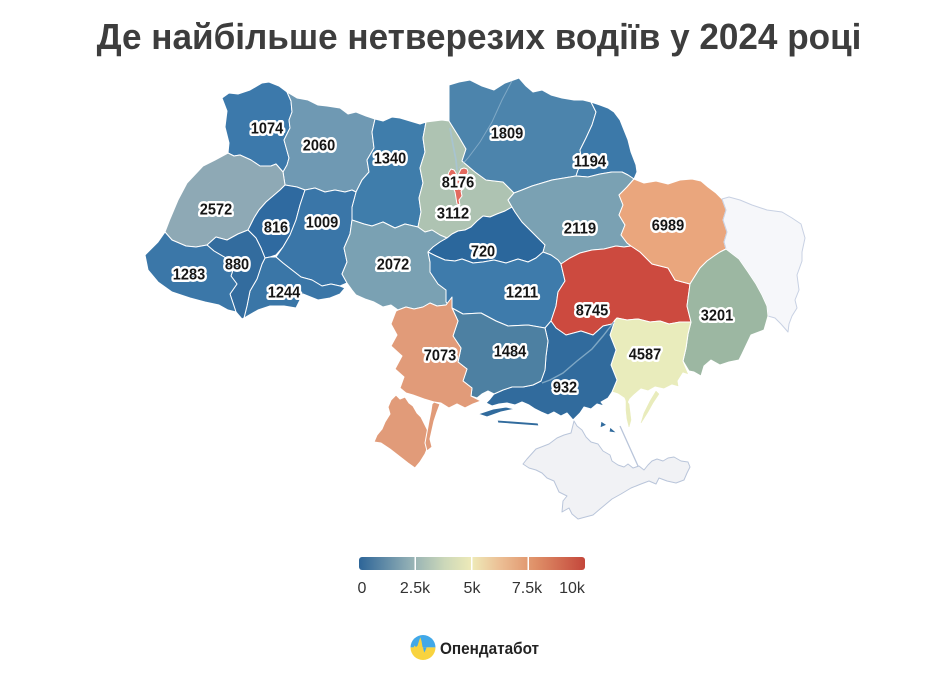 This screenshot has width=944, height=677. I want to click on svg-text: 8176, so click(458, 183).